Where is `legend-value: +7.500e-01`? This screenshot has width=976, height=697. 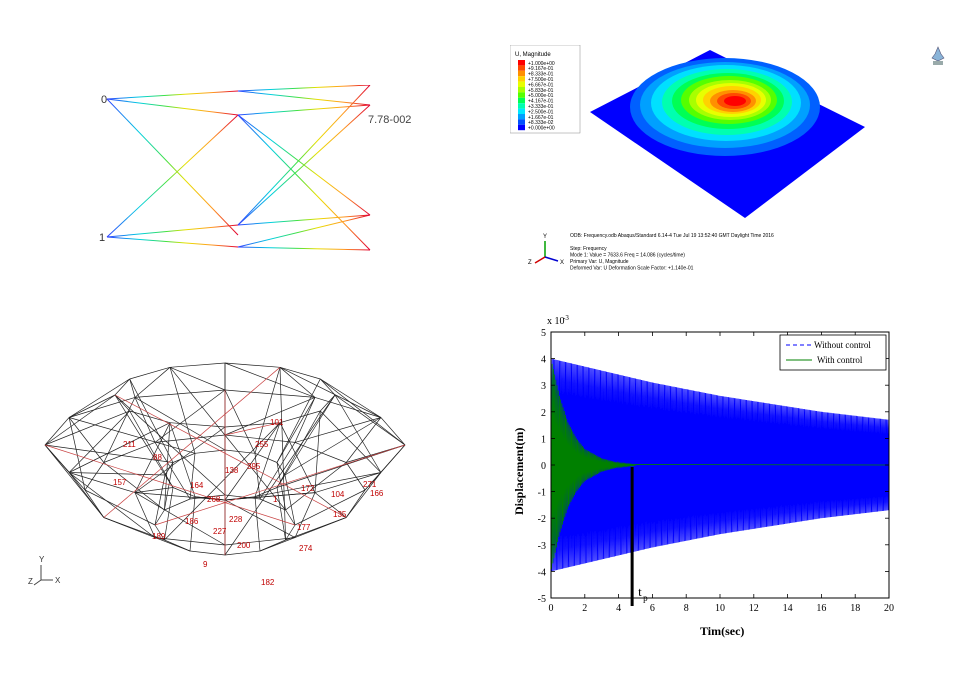 legend-value: +7.500e-01 is located at coordinates (541, 80).